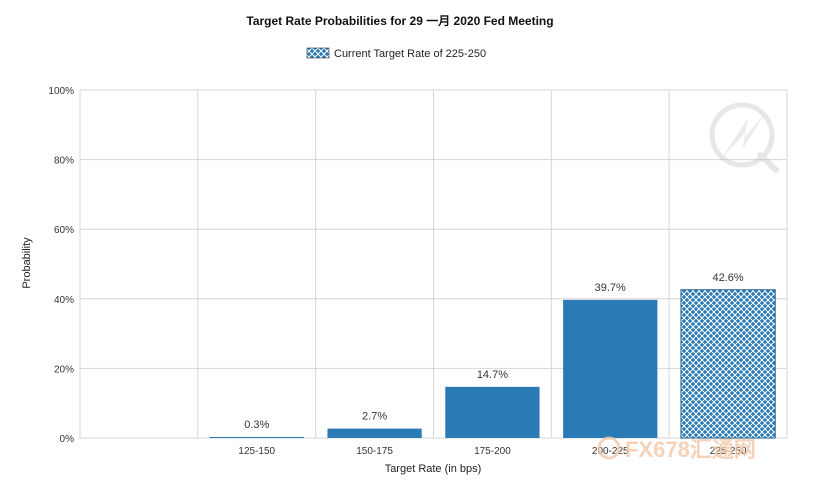  What do you see at coordinates (64, 300) in the screenshot?
I see `y-tick-label: 40%` at bounding box center [64, 300].